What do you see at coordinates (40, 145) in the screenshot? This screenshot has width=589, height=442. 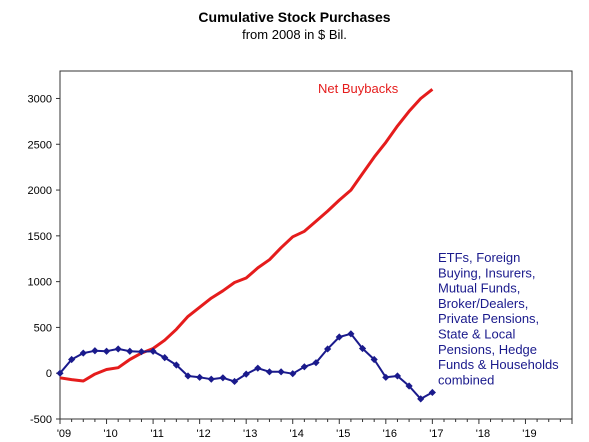 I see `y-tick-label: 2500` at bounding box center [40, 145].